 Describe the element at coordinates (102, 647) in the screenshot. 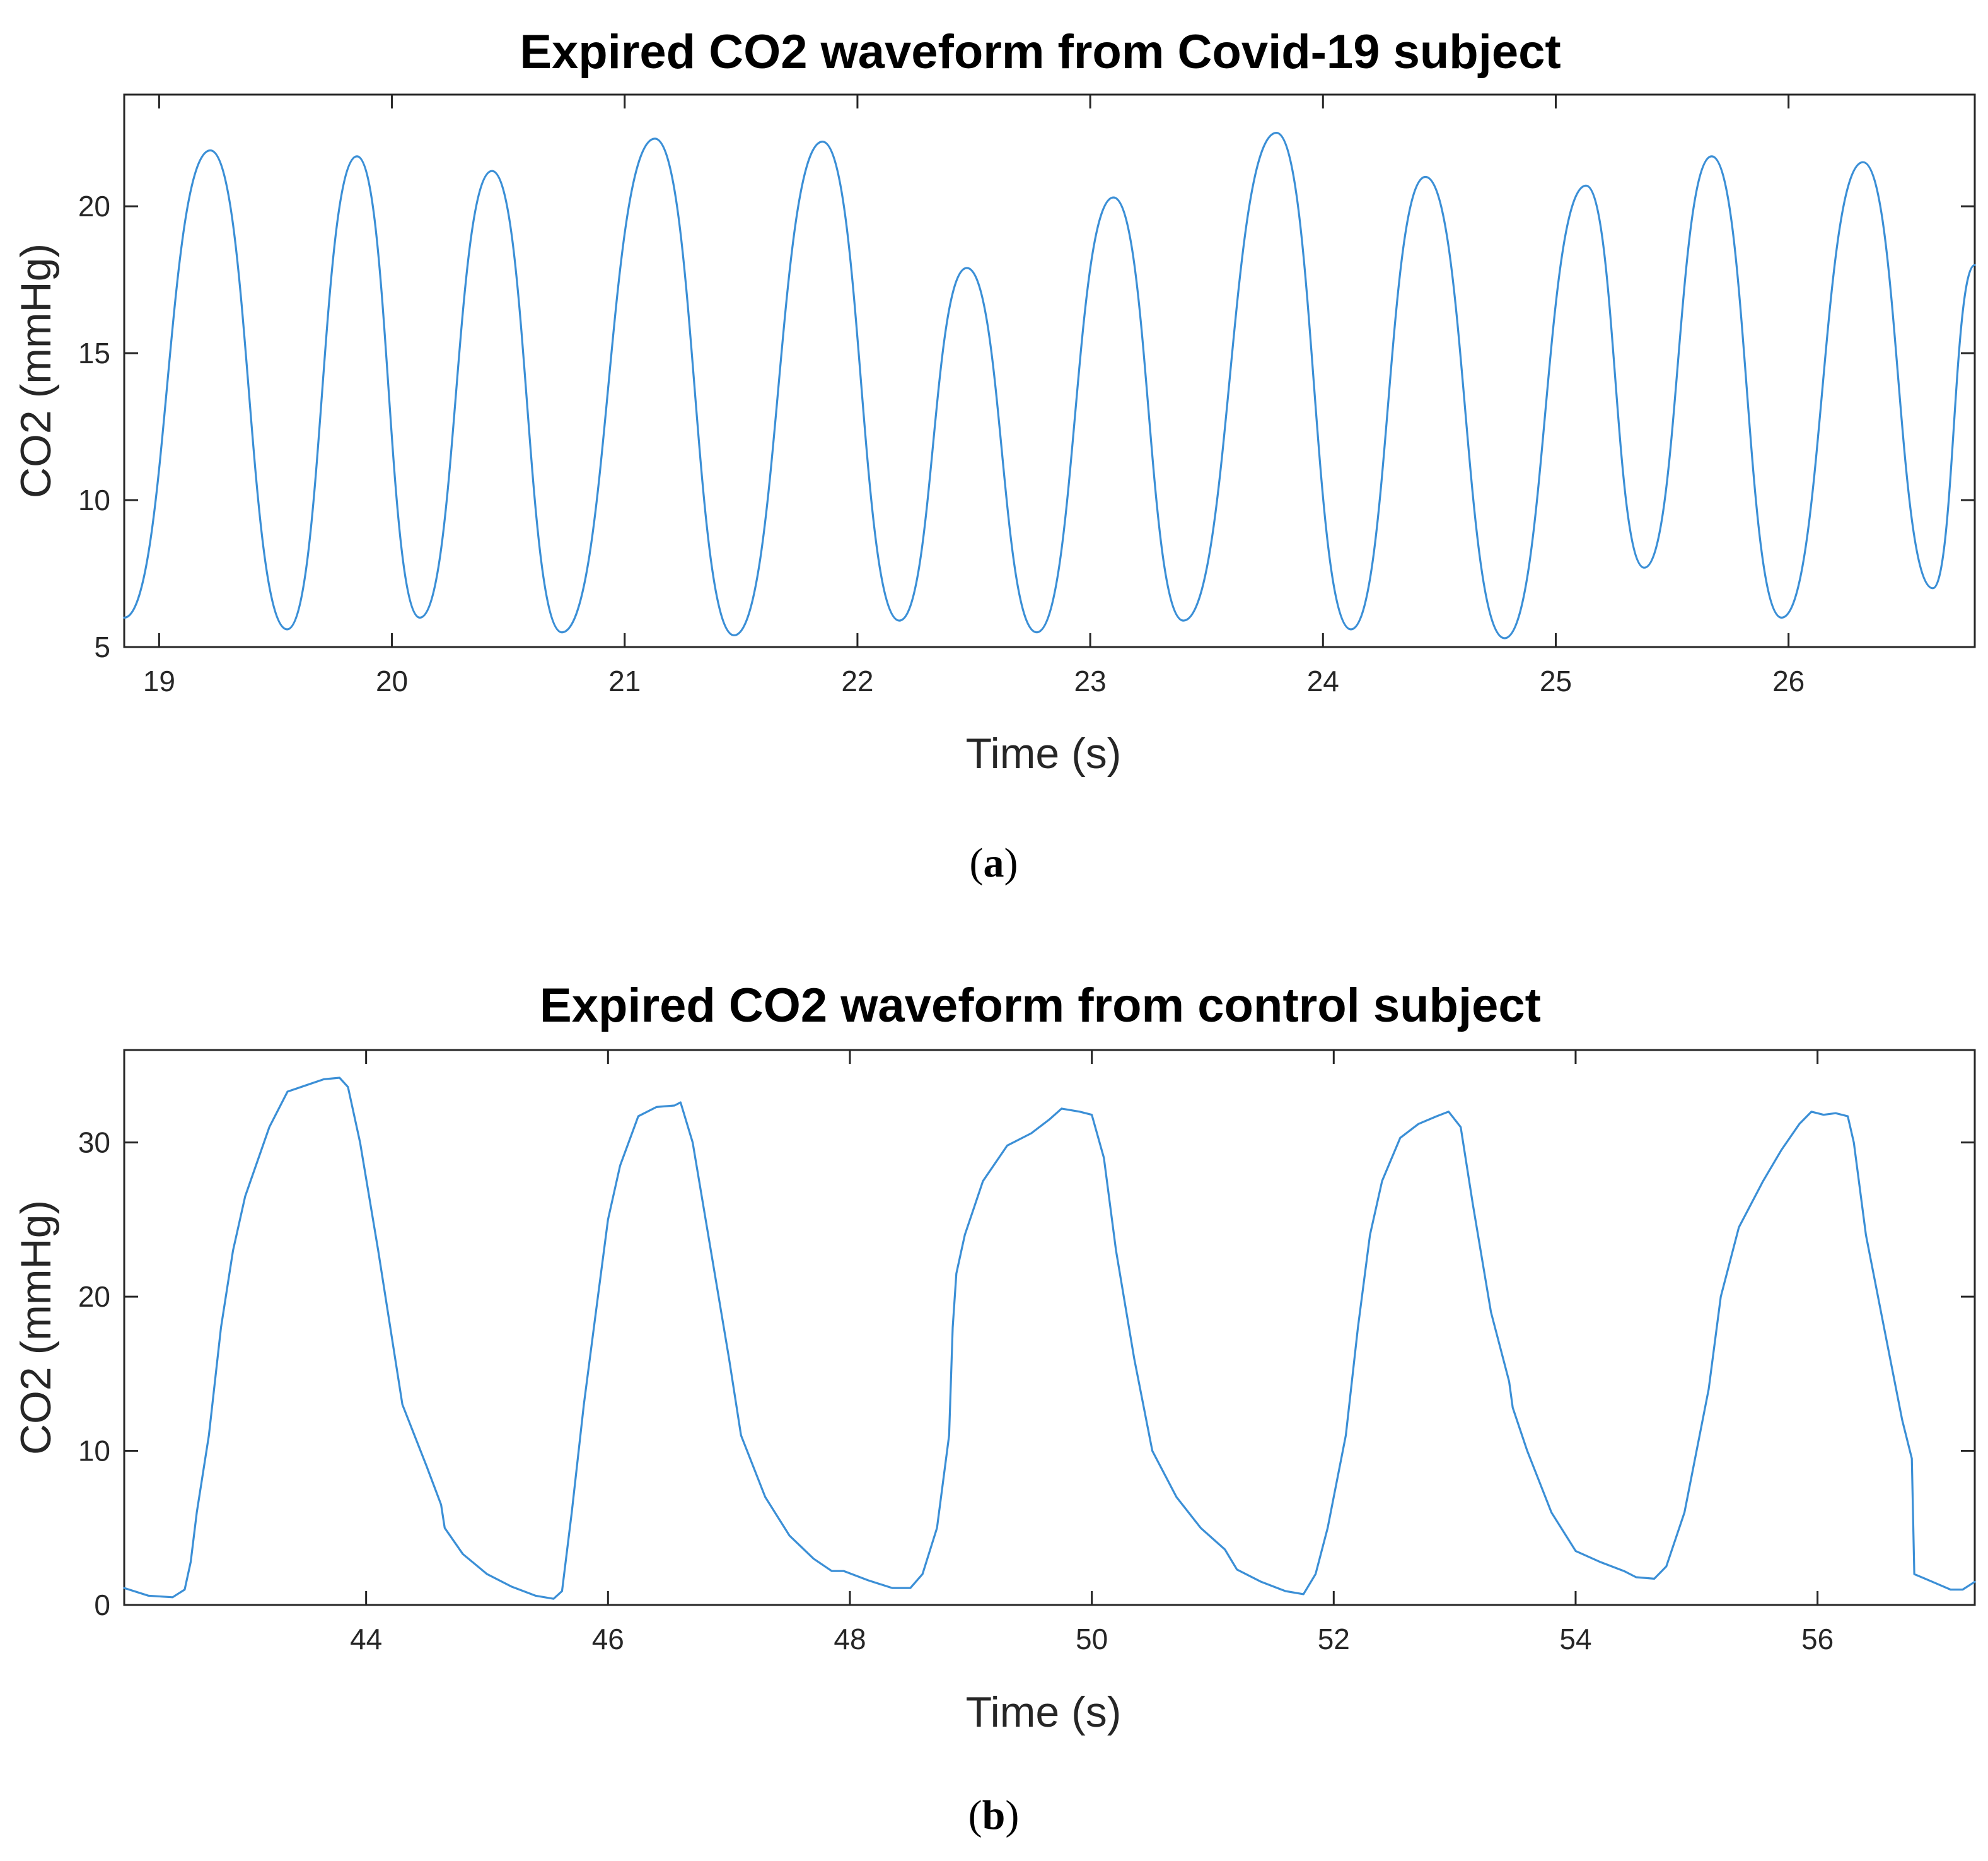

I see `y-tick-label: 5` at that location.